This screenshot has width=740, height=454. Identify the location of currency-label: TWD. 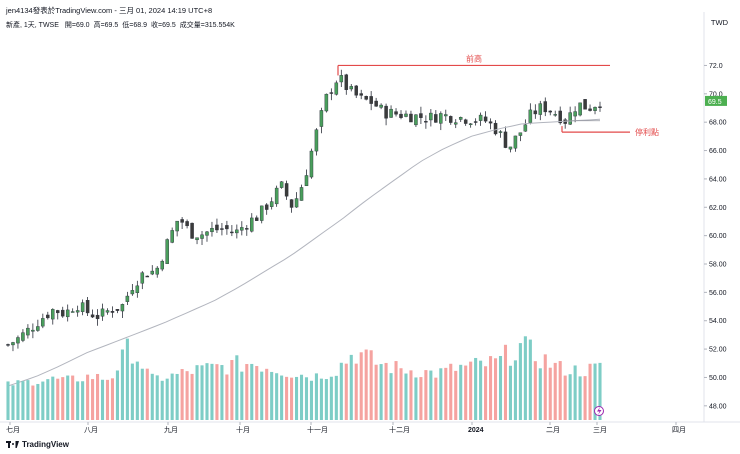
(719, 22).